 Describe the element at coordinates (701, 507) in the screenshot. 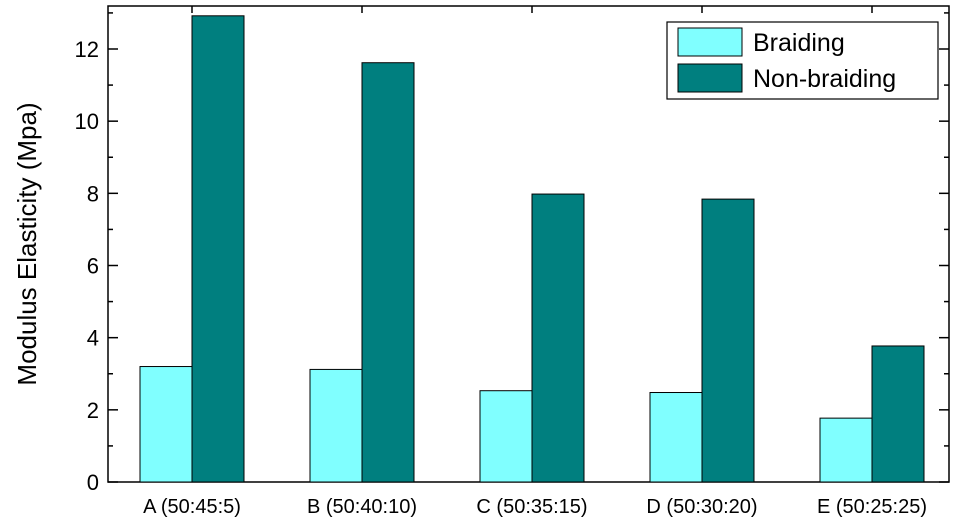

I see `x-tick-label: D (50:30:20)` at that location.